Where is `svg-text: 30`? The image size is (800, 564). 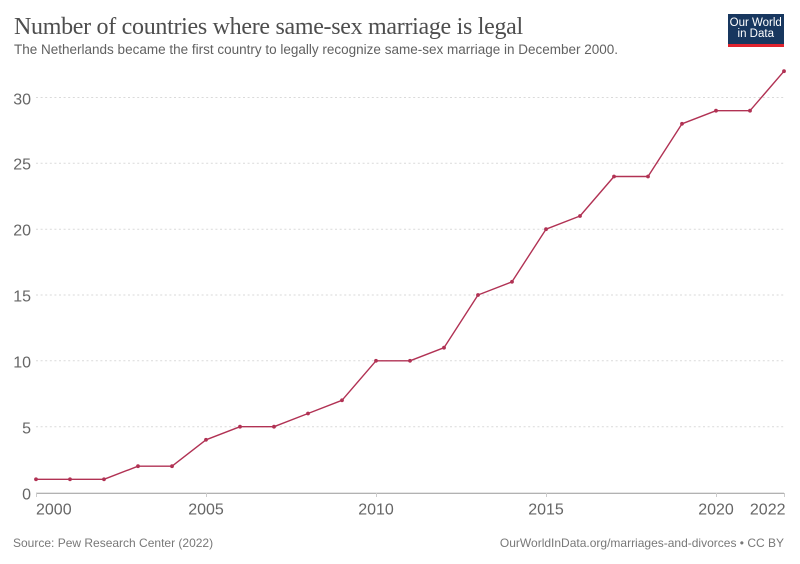 svg-text: 30 is located at coordinates (22, 100).